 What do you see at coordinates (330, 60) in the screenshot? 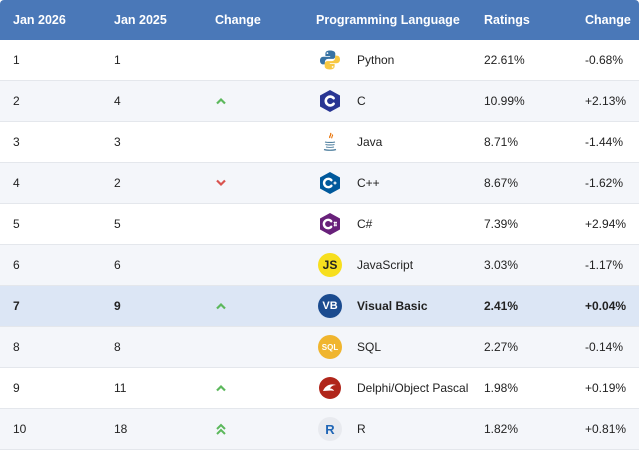
I see `python-logo-icon` at bounding box center [330, 60].